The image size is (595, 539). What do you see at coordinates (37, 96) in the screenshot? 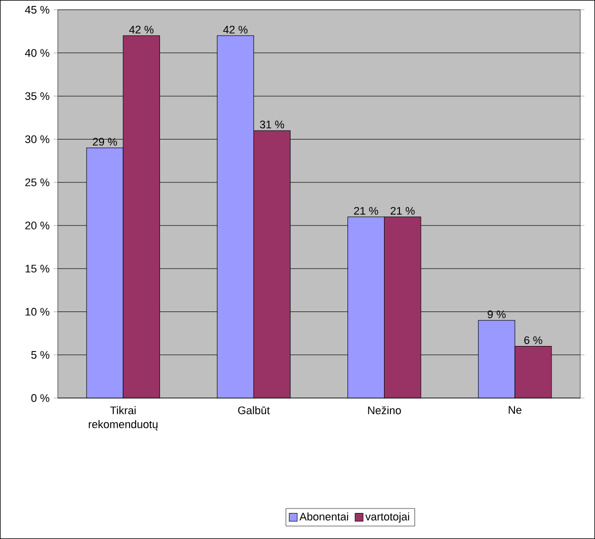
I see `y-tick-label: 35 %` at bounding box center [37, 96].